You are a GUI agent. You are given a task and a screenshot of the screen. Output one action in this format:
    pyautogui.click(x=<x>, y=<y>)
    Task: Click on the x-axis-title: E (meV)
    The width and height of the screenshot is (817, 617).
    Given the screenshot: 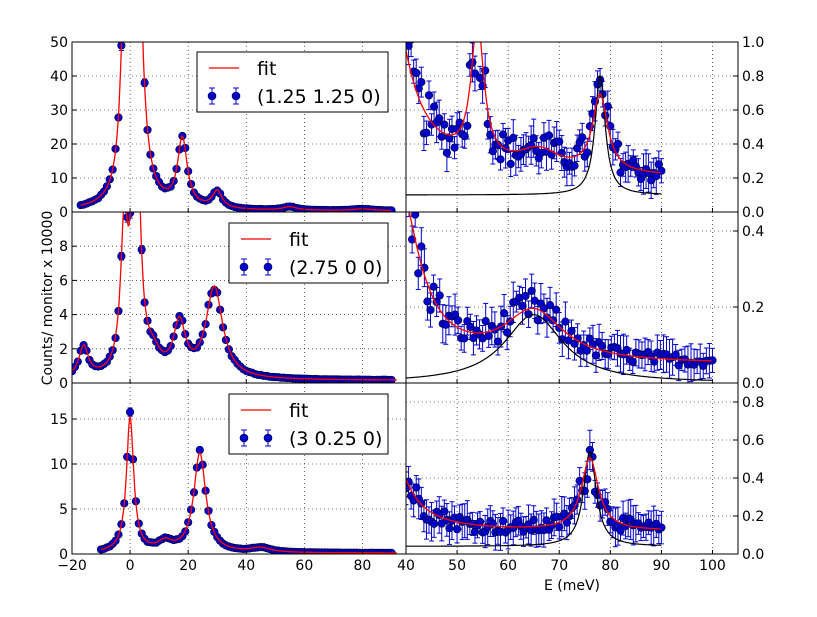 What is the action you would take?
    pyautogui.click(x=572, y=586)
    